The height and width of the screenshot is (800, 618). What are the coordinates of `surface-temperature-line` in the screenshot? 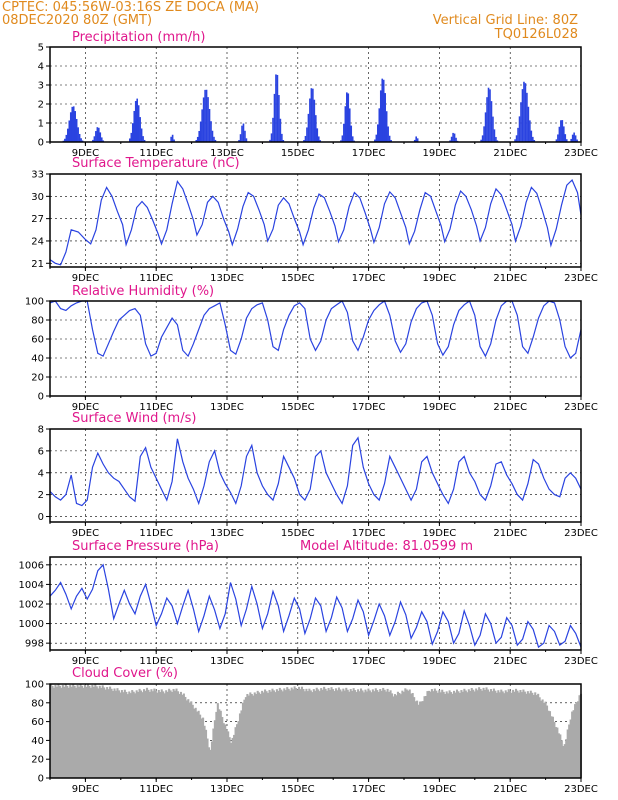 It's located at (315, 222).